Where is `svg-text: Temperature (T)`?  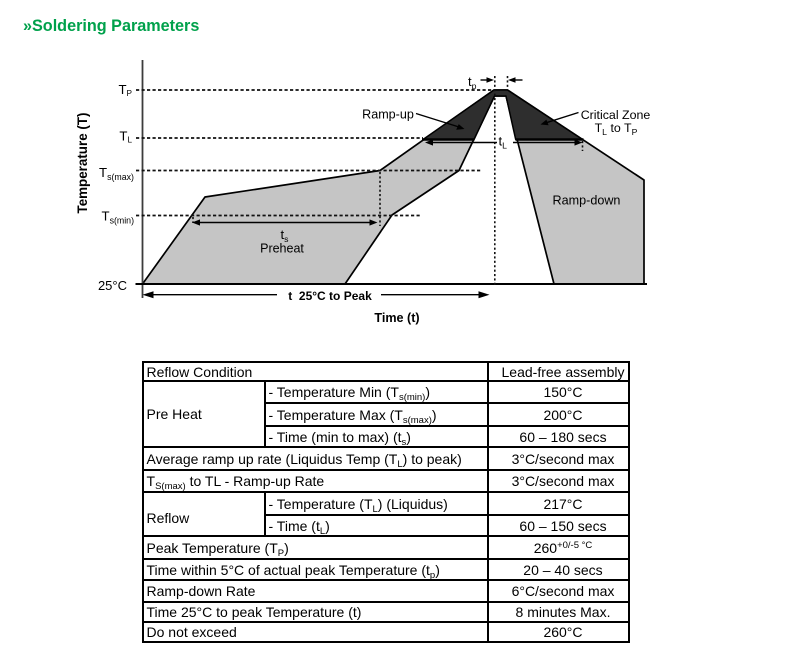
svg-text: Temperature (T) is located at coordinates (82, 163).